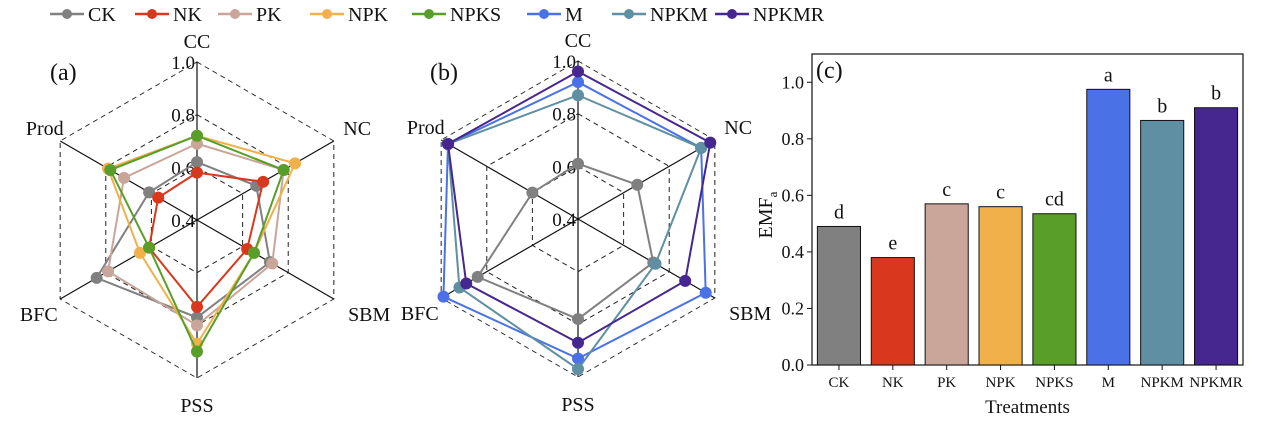 The height and width of the screenshot is (423, 1269). Describe the element at coordinates (1215, 383) in the screenshot. I see `x-tick-label: NPKMR` at that location.